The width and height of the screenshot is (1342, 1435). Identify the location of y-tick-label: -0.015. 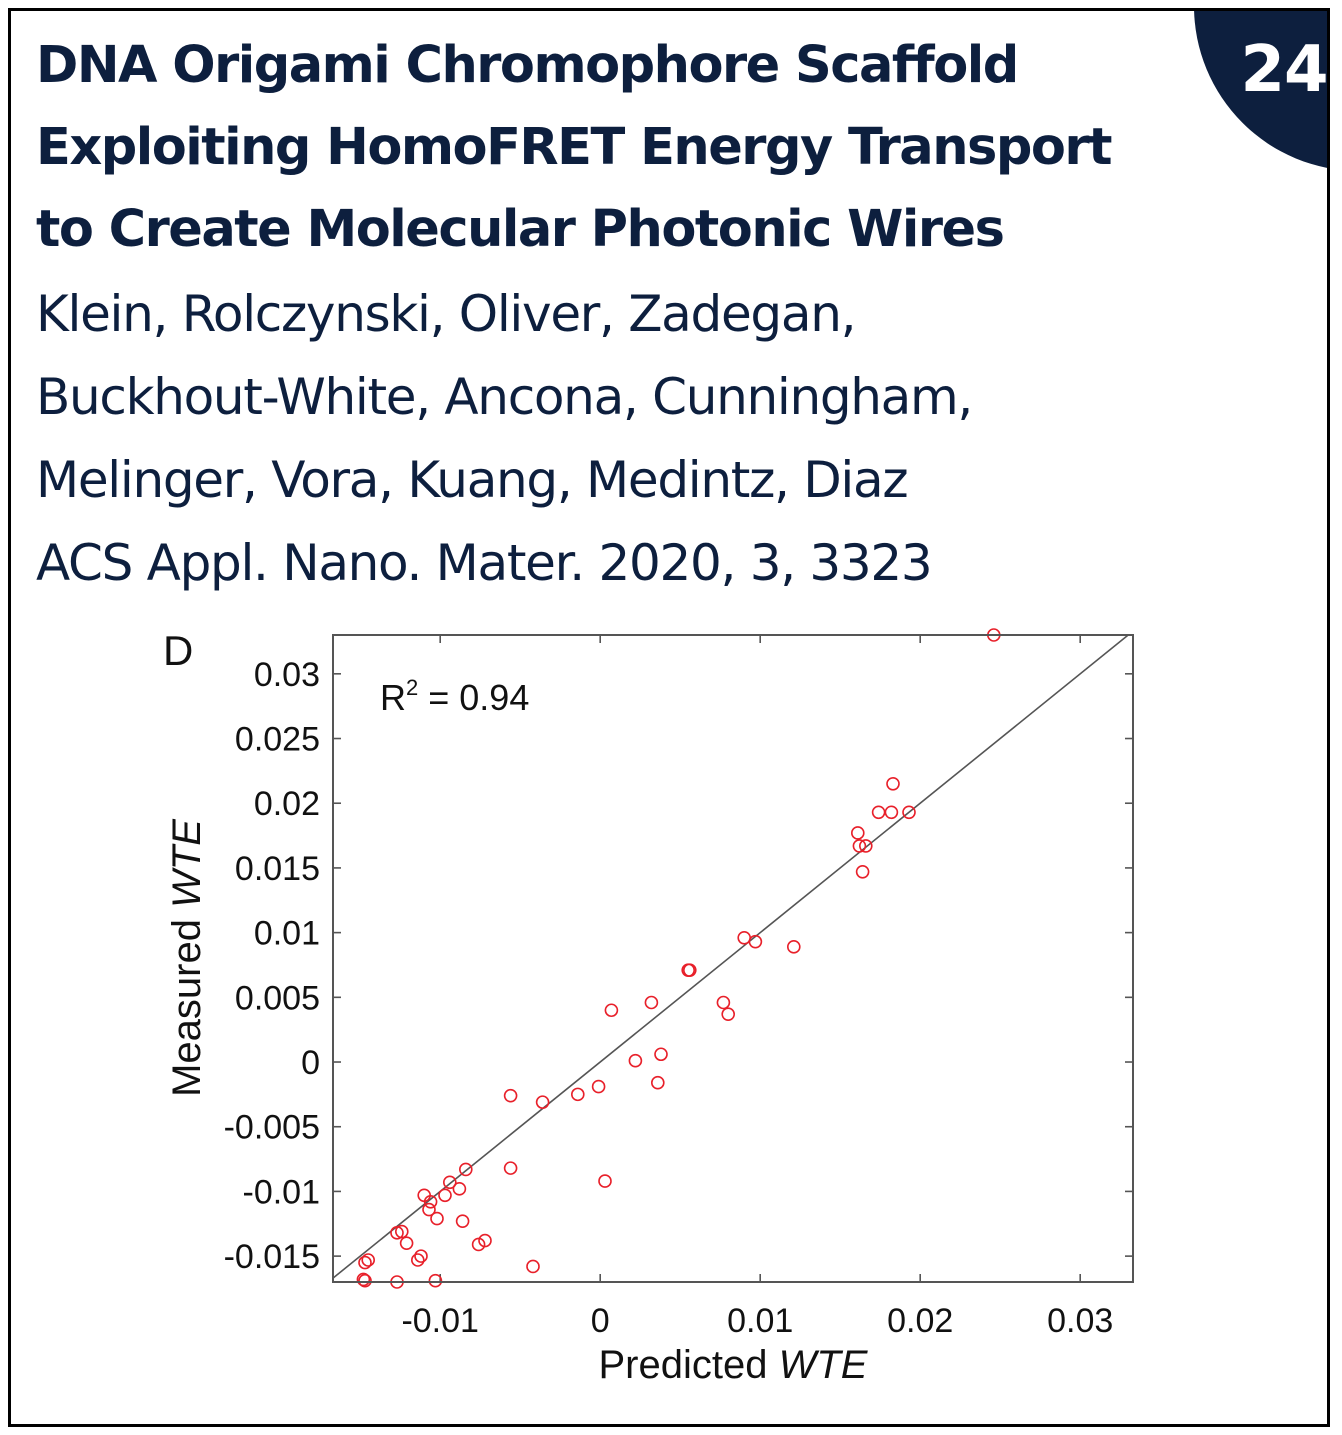
(272, 1257).